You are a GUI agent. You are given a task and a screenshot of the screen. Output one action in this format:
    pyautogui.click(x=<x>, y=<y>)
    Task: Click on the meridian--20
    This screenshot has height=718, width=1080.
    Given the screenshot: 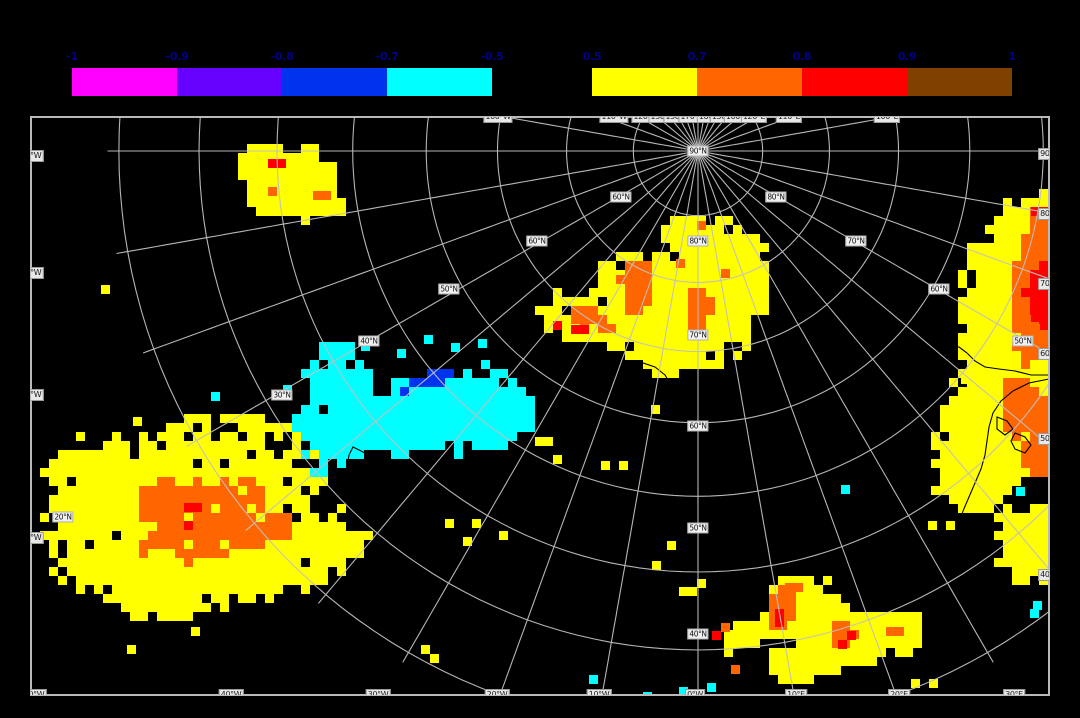 What is the action you would take?
    pyautogui.click(x=598, y=424)
    